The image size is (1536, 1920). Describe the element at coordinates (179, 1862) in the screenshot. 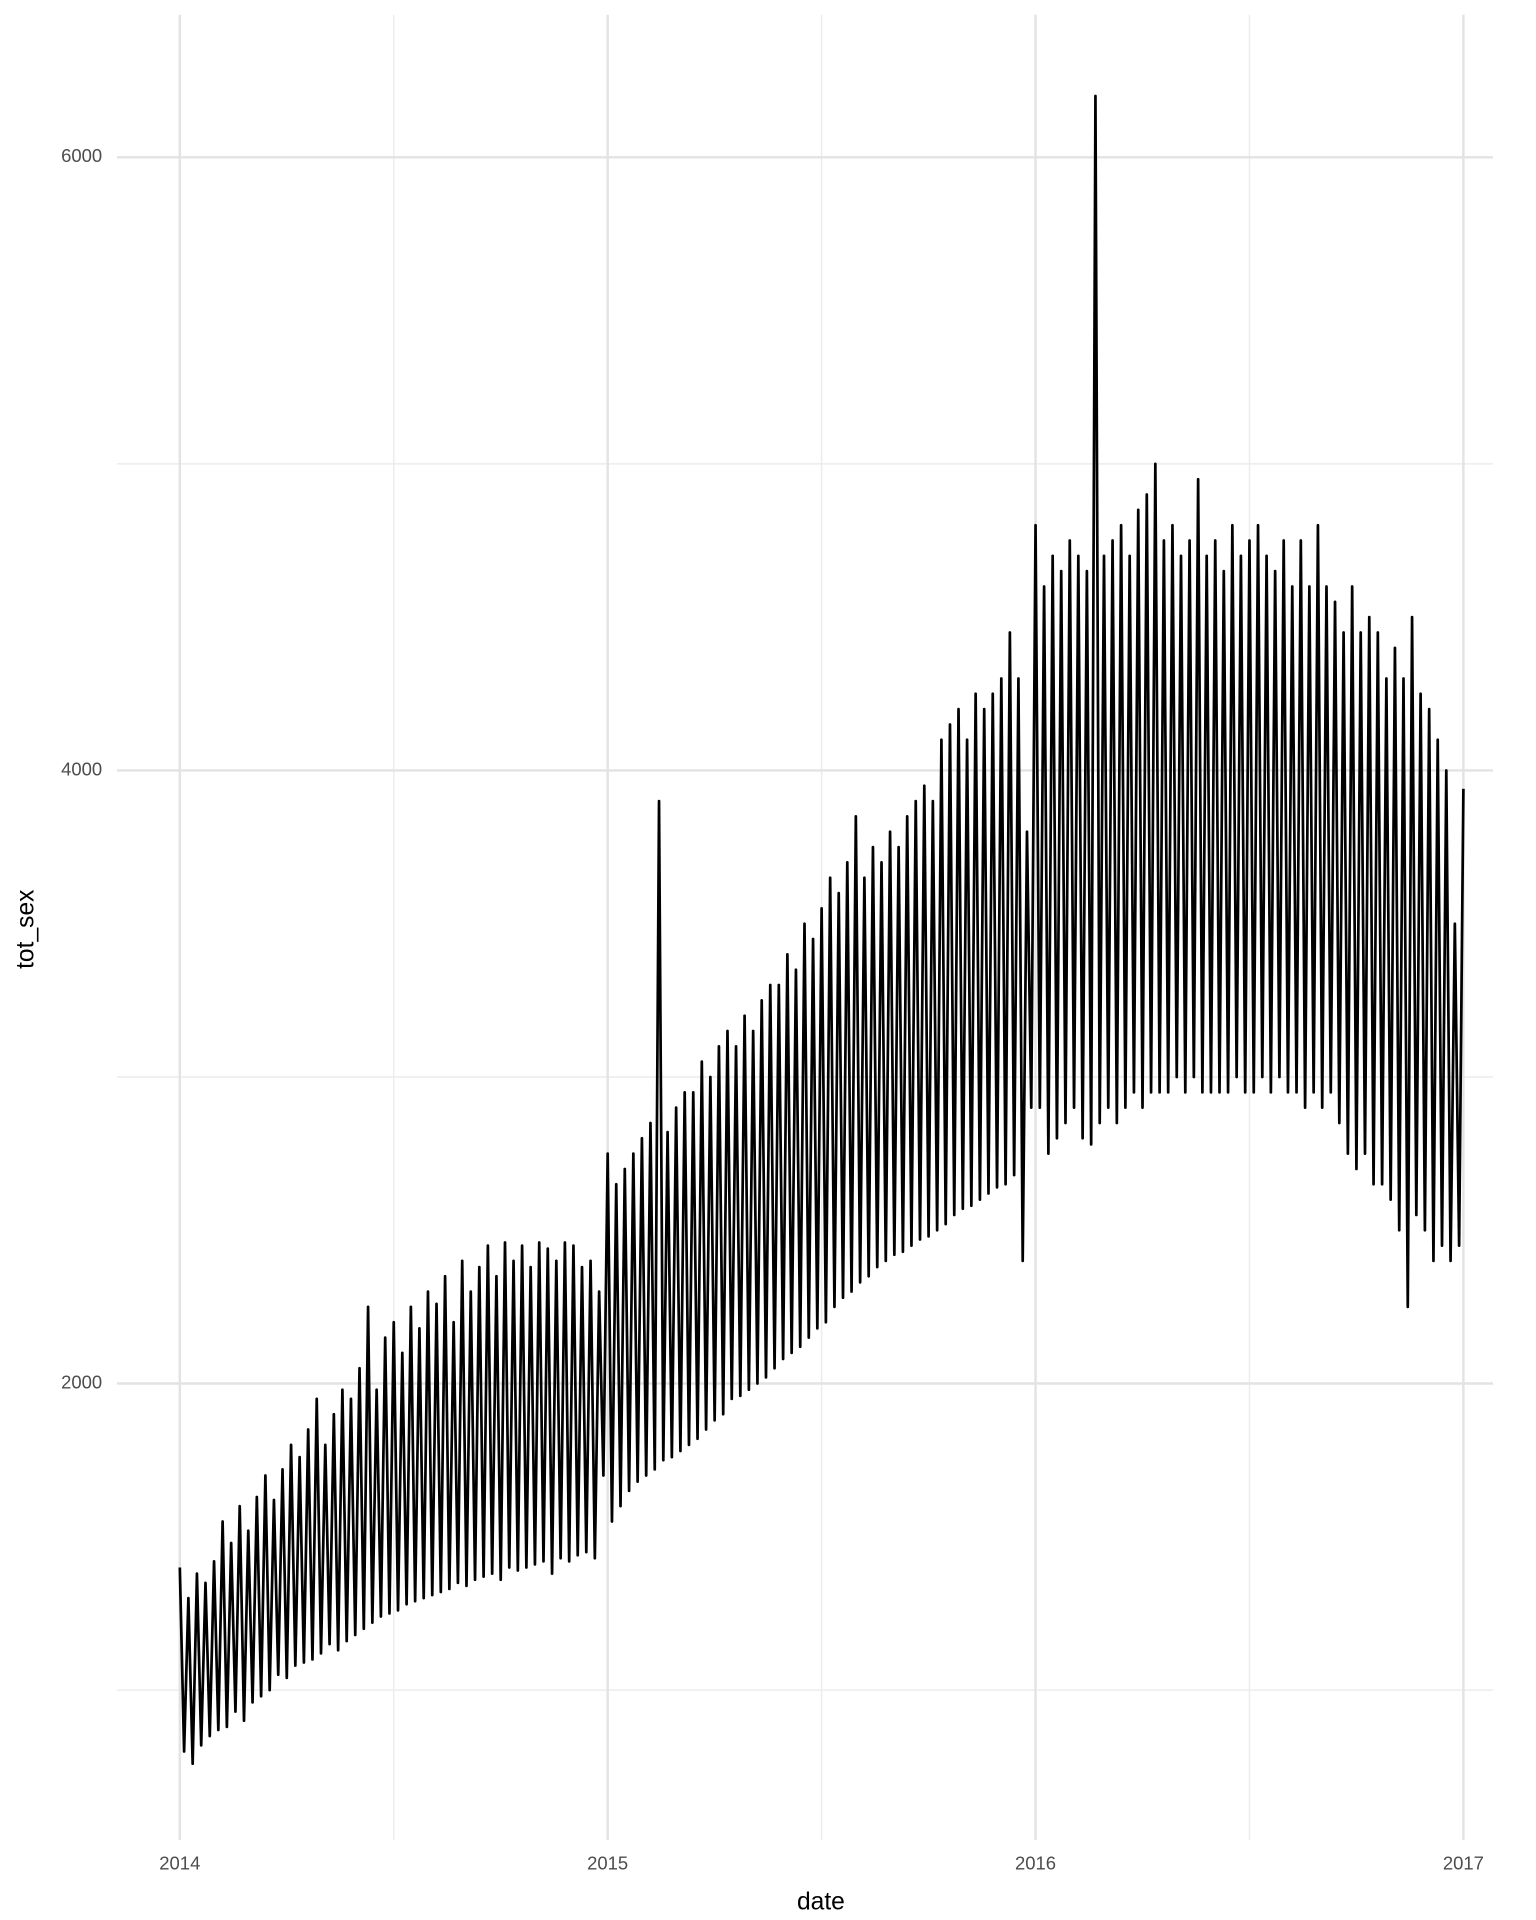

I see `x-tick-label: 2014` at that location.